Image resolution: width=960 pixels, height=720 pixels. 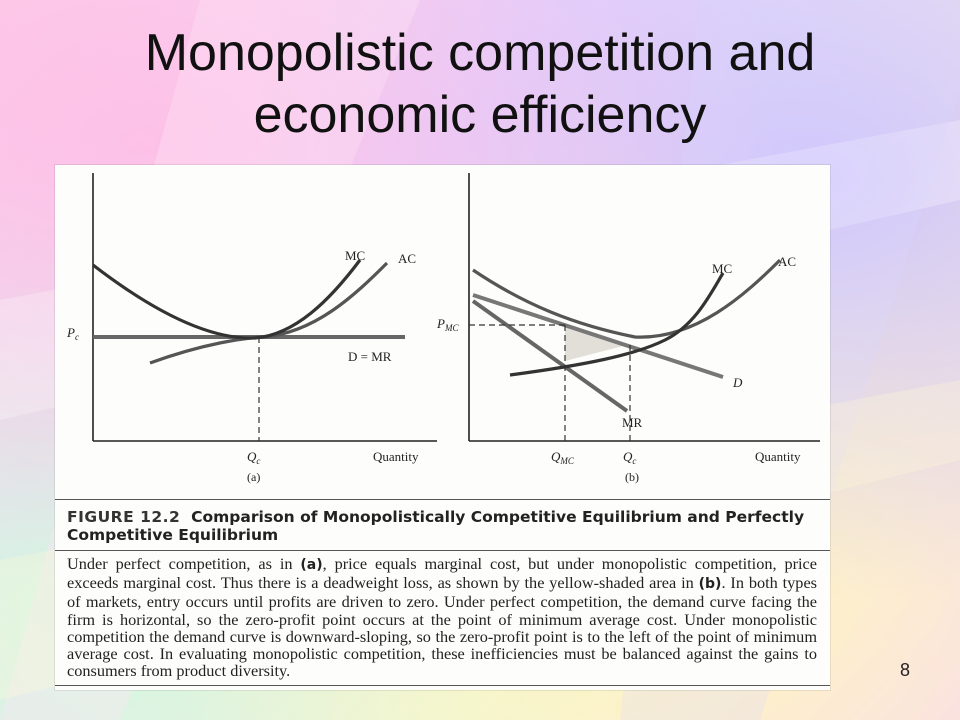 I want to click on caption-ref-b: (b), so click(x=710, y=584).